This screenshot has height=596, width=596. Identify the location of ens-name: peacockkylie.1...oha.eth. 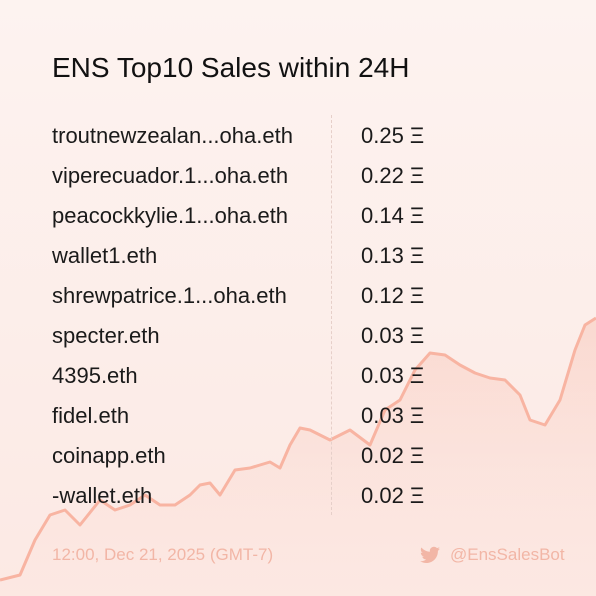
(170, 215).